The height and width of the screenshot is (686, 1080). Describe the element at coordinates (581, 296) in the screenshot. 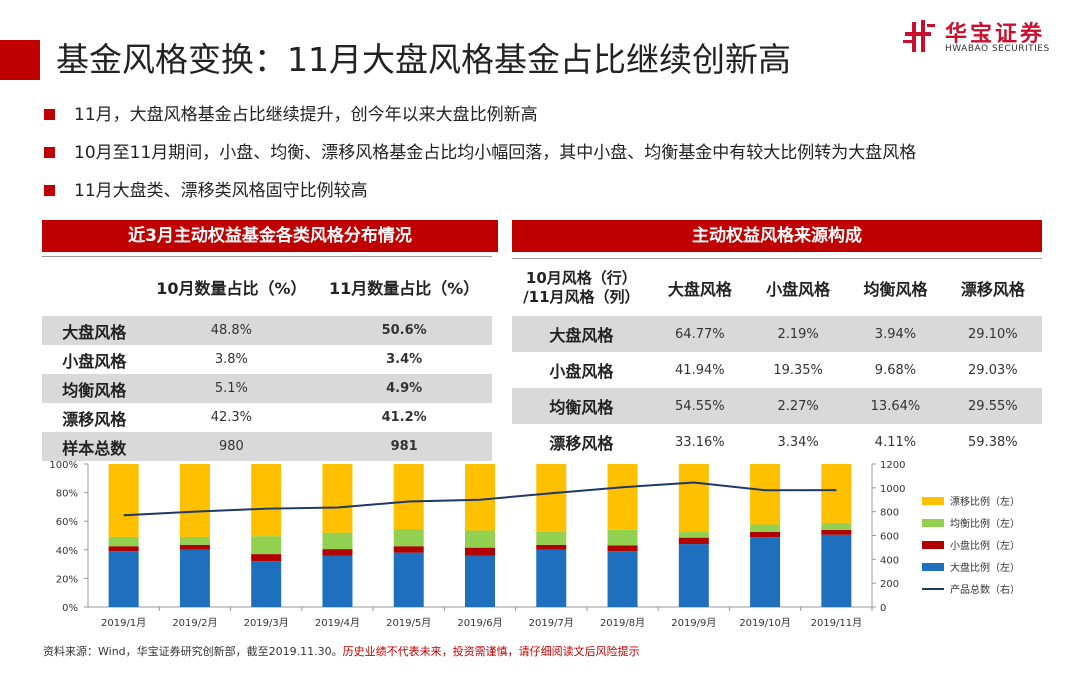

I see `corner-line-2: /11月风格（列）` at that location.